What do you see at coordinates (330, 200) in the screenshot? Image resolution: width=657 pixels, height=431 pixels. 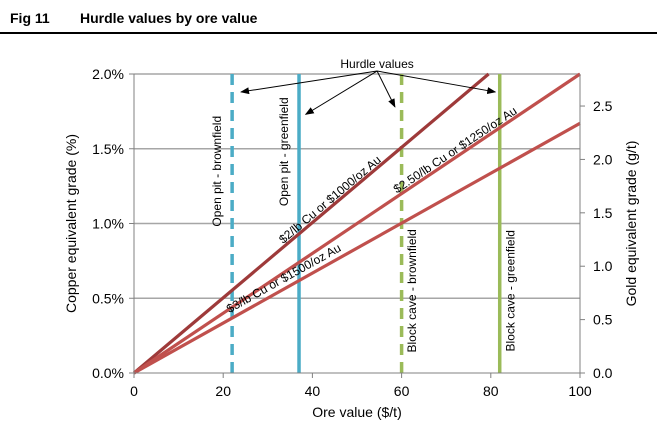 I see `series-label-0: $2/lb Cu or $1000/oz Au` at bounding box center [330, 200].